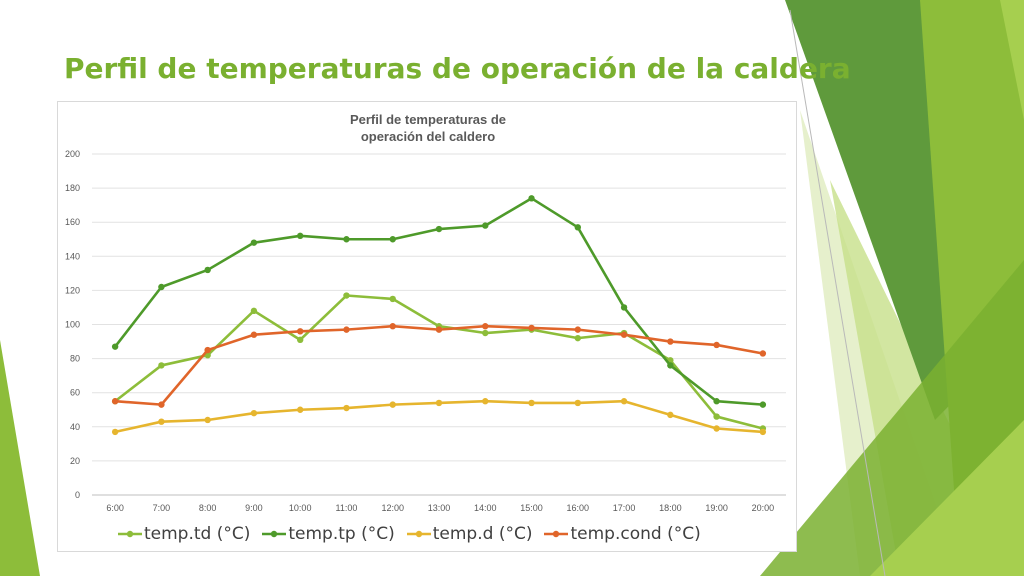 The width and height of the screenshot is (1024, 576). I want to click on x-tick-label: 19:00, so click(716, 508).